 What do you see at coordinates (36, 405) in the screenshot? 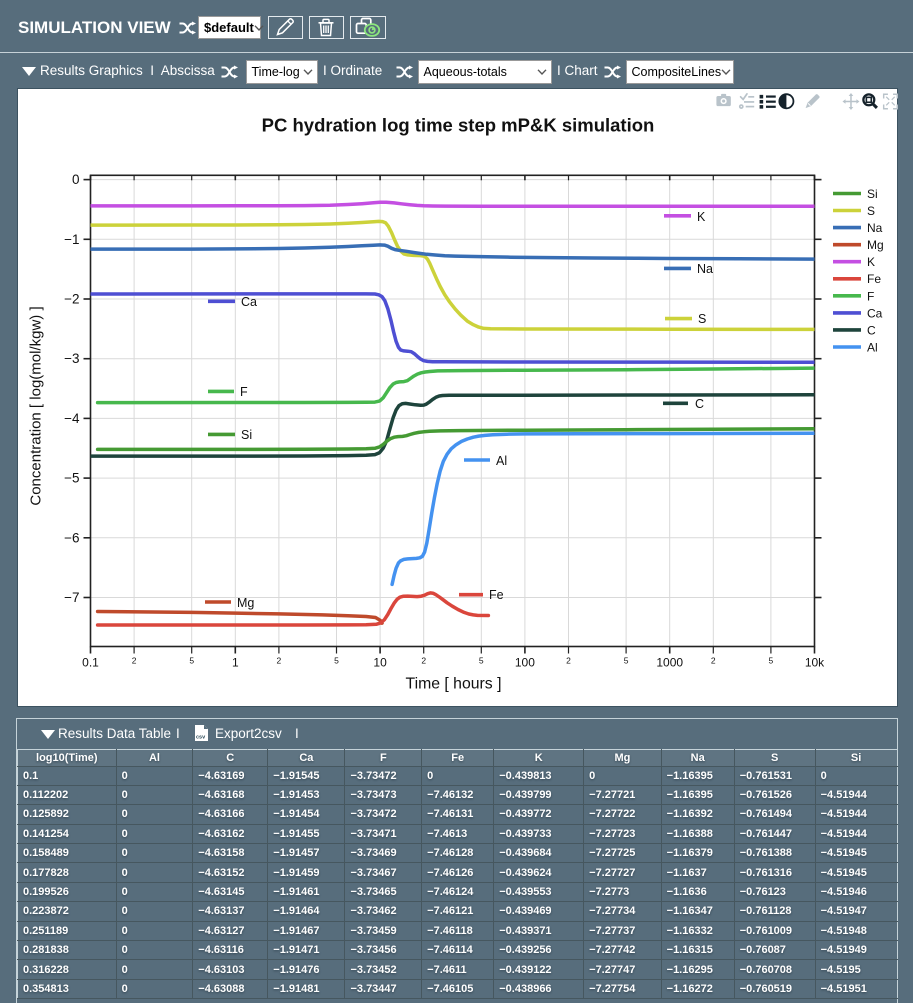
I see `svg-text: Concentration [ log(mol/kgw) ]` at bounding box center [36, 405].